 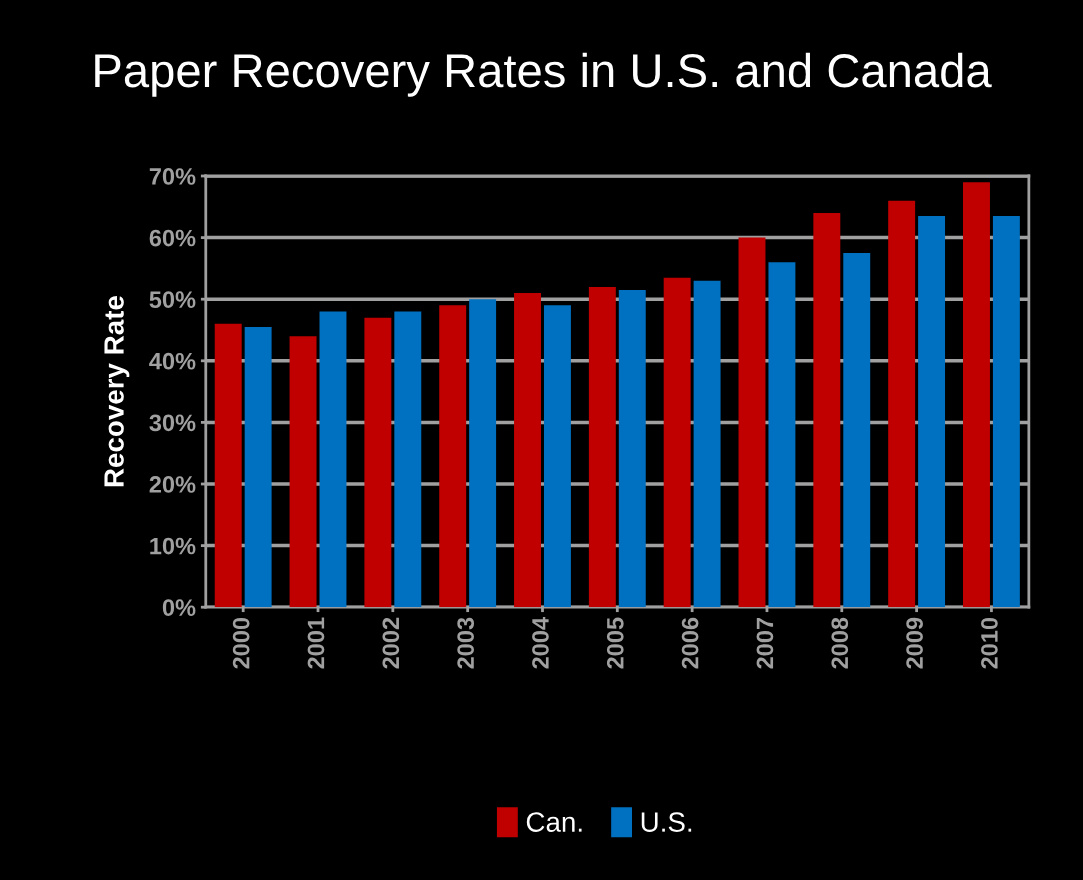 I want to click on y-axis-title: Recovery Rate, so click(x=117, y=391).